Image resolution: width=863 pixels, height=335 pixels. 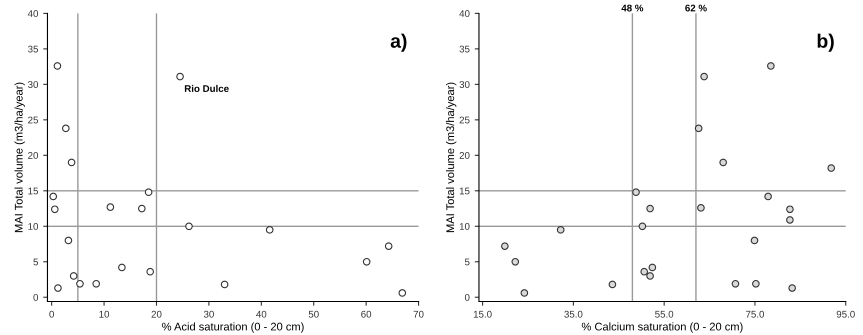 I want to click on x-tick-label: 50, so click(x=313, y=314).